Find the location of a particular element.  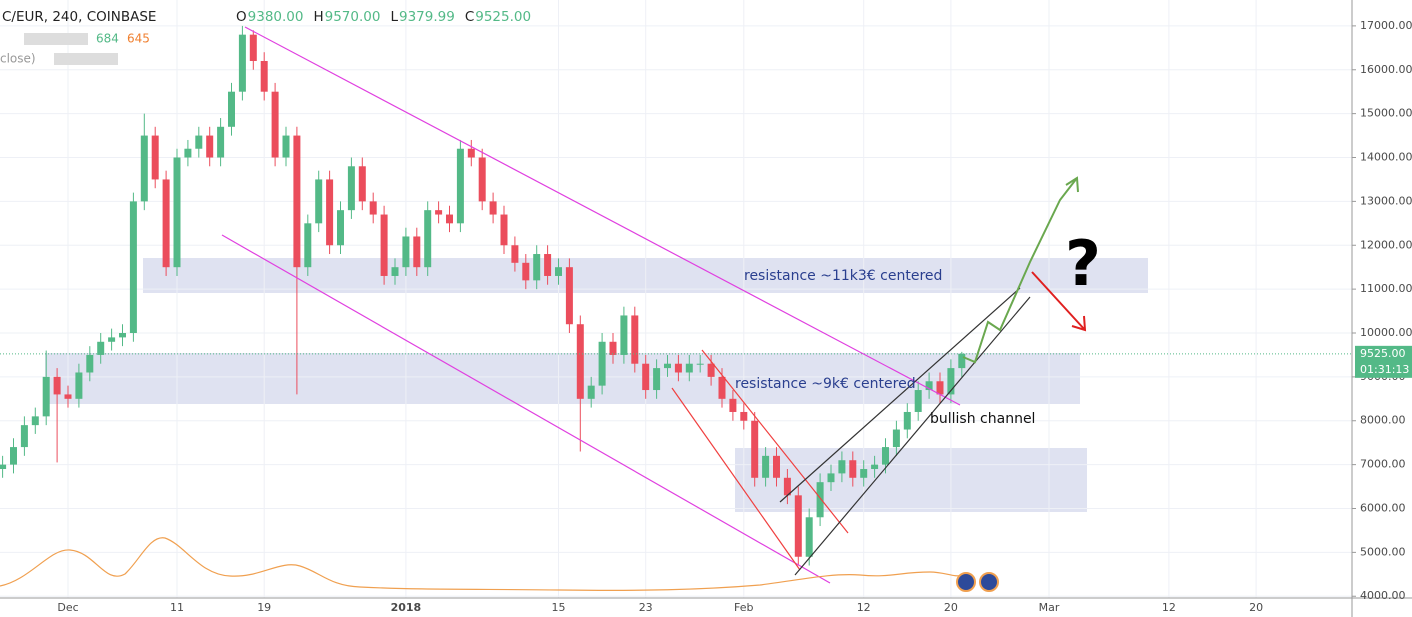

annotation: resistance ~11k3€ centered is located at coordinates (843, 276).